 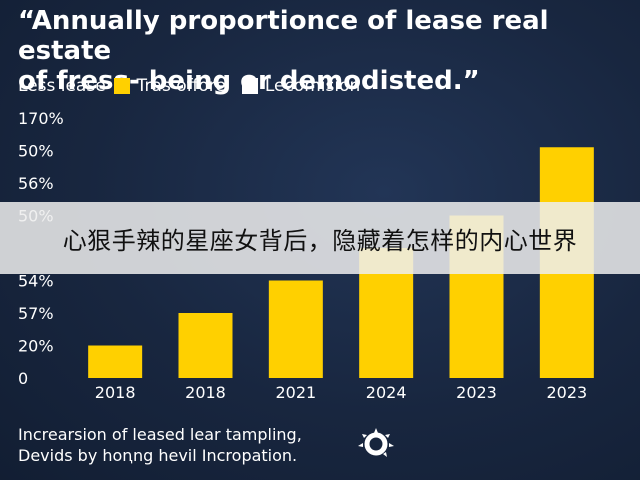 I want to click on legend-swatch-white, so click(x=249, y=86).